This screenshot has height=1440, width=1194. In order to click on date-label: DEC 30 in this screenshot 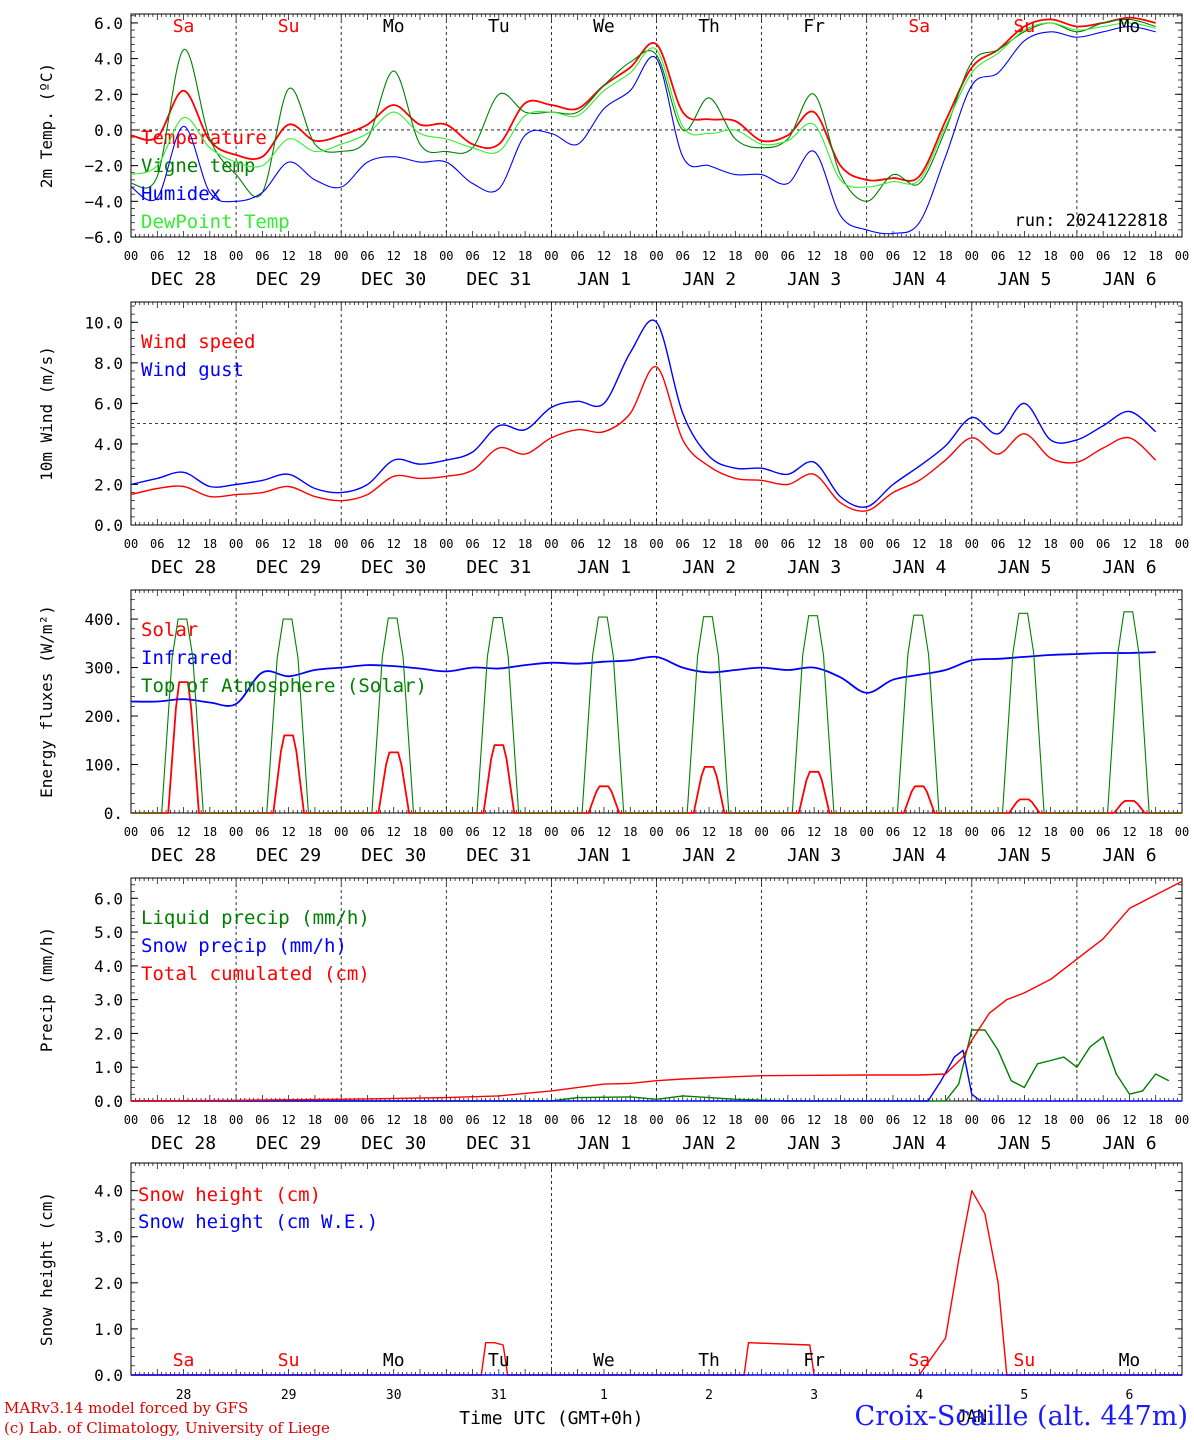, I will do `click(393, 1143)`.